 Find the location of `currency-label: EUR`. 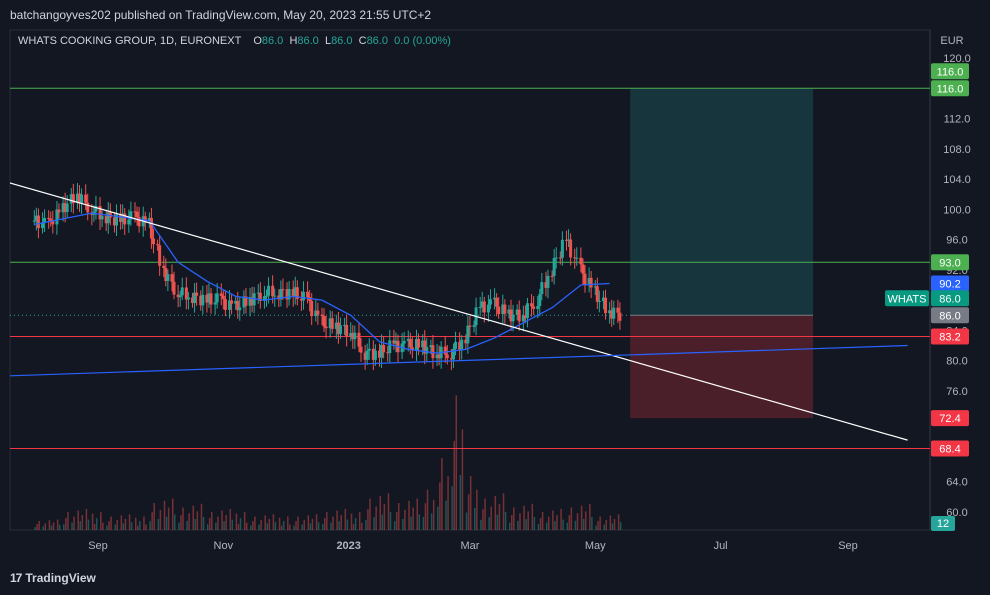

currency-label: EUR is located at coordinates (951, 41).